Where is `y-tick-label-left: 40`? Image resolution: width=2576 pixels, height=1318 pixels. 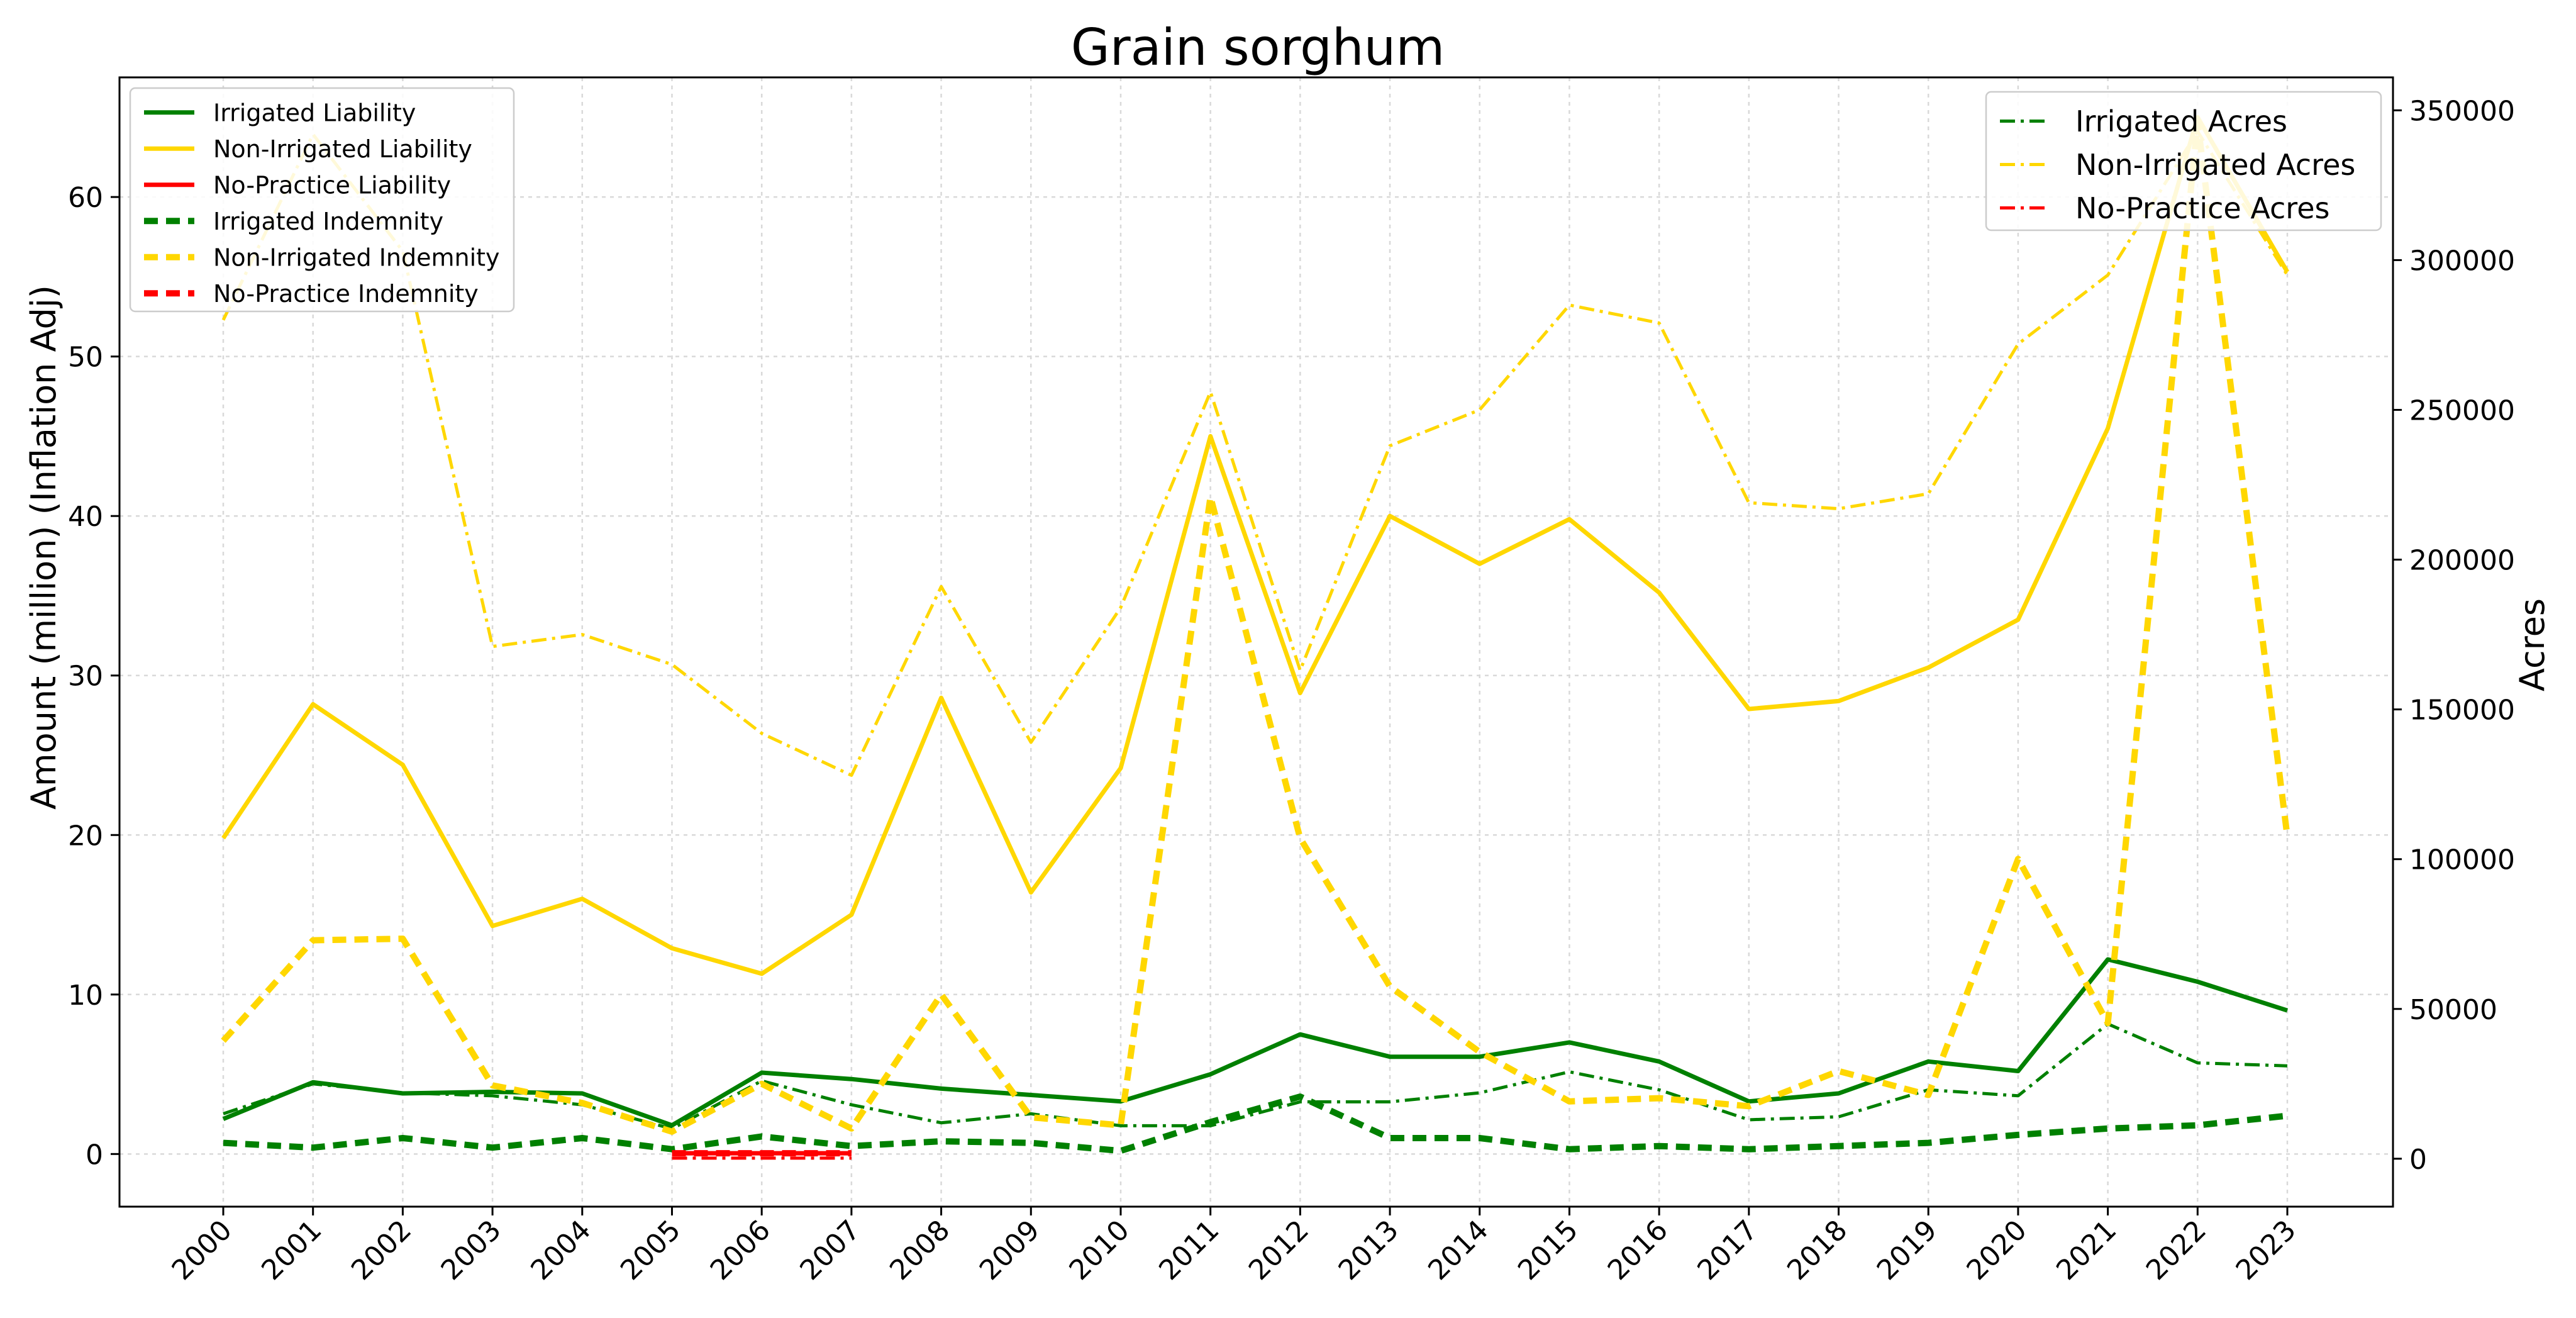
y-tick-label-left: 40 is located at coordinates (85, 517).